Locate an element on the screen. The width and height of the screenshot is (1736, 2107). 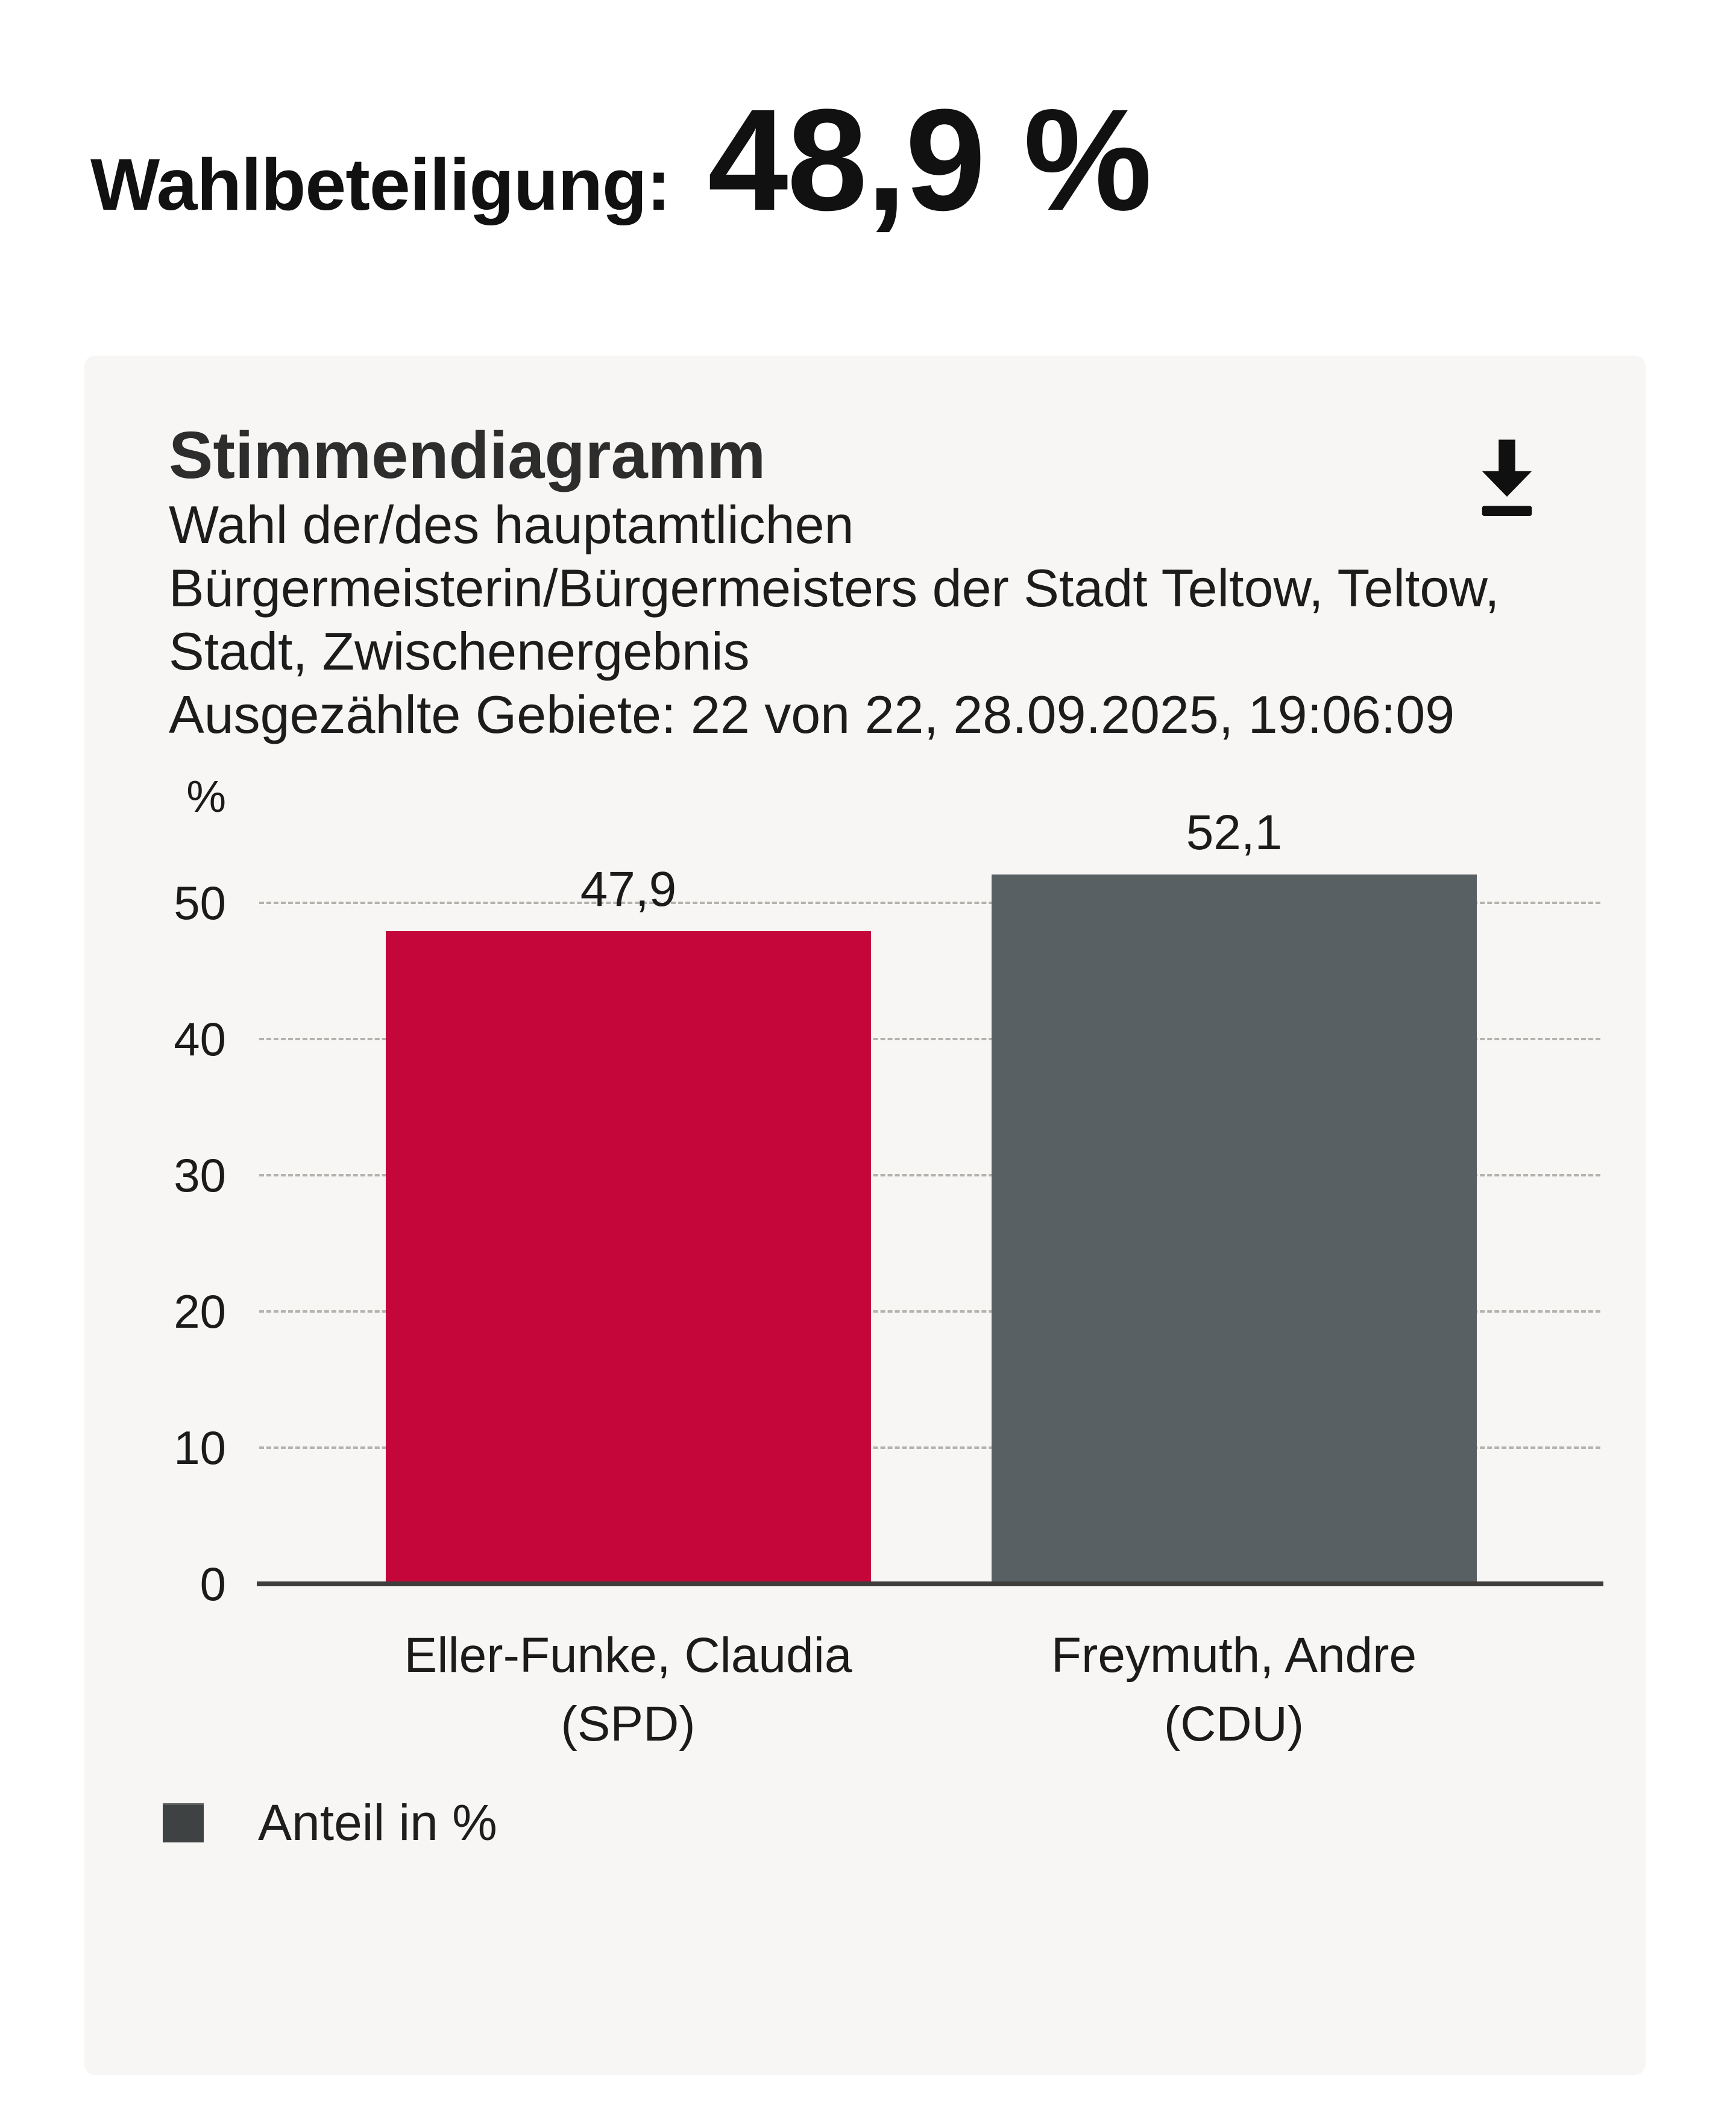
x-axis-line is located at coordinates (930, 1583).